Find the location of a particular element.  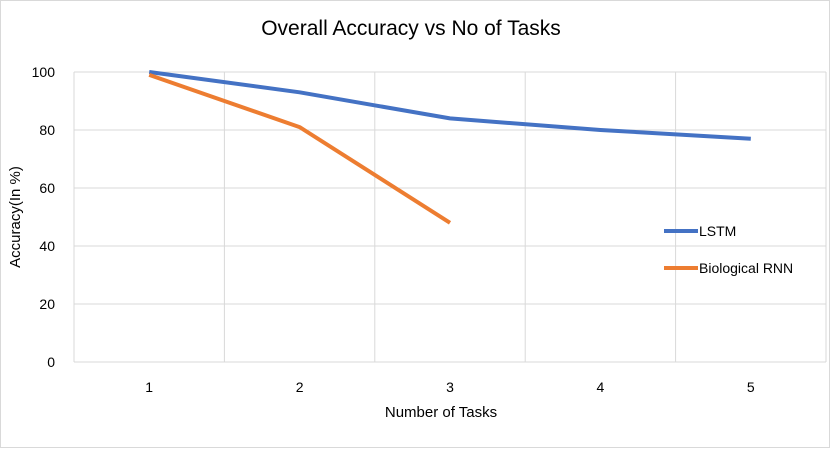

y-tick-label: 80 is located at coordinates (47, 130).